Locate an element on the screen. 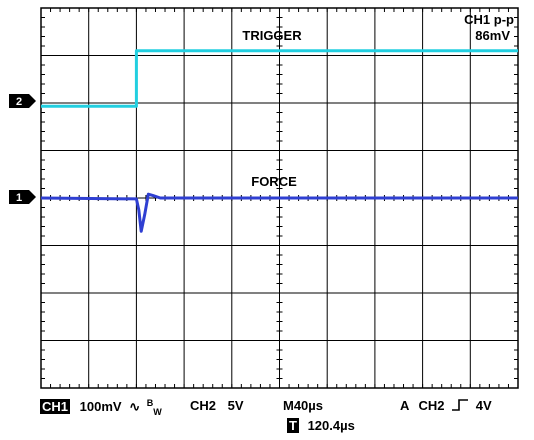 The image size is (534, 440). ch1-badge: CH1 is located at coordinates (55, 407).